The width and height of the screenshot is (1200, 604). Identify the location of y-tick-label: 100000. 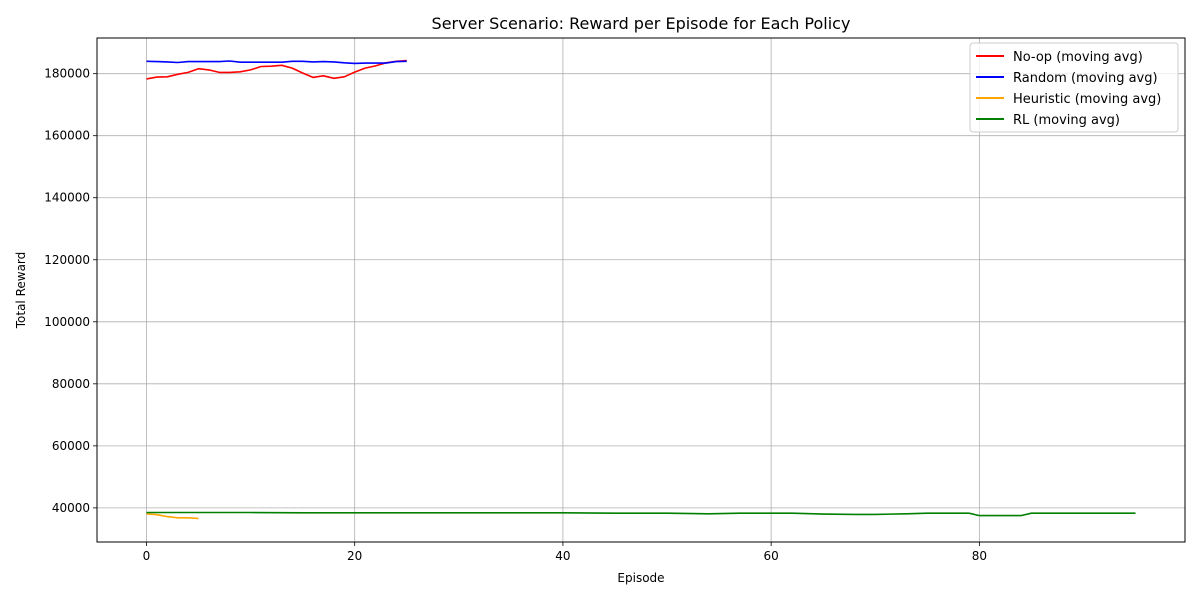
(67, 322).